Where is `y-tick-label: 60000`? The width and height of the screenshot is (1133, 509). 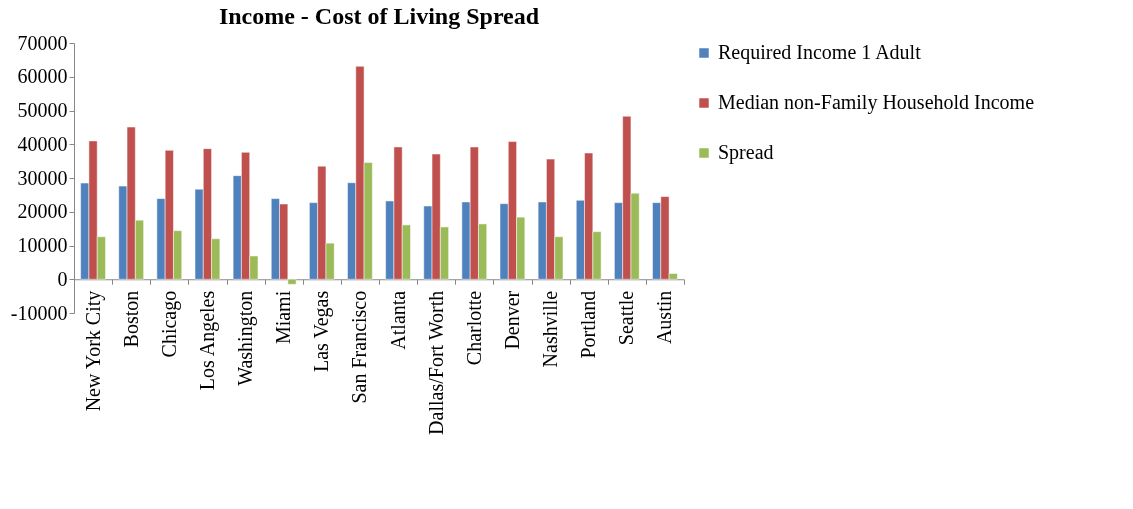
y-tick-label: 60000 is located at coordinates (42, 76).